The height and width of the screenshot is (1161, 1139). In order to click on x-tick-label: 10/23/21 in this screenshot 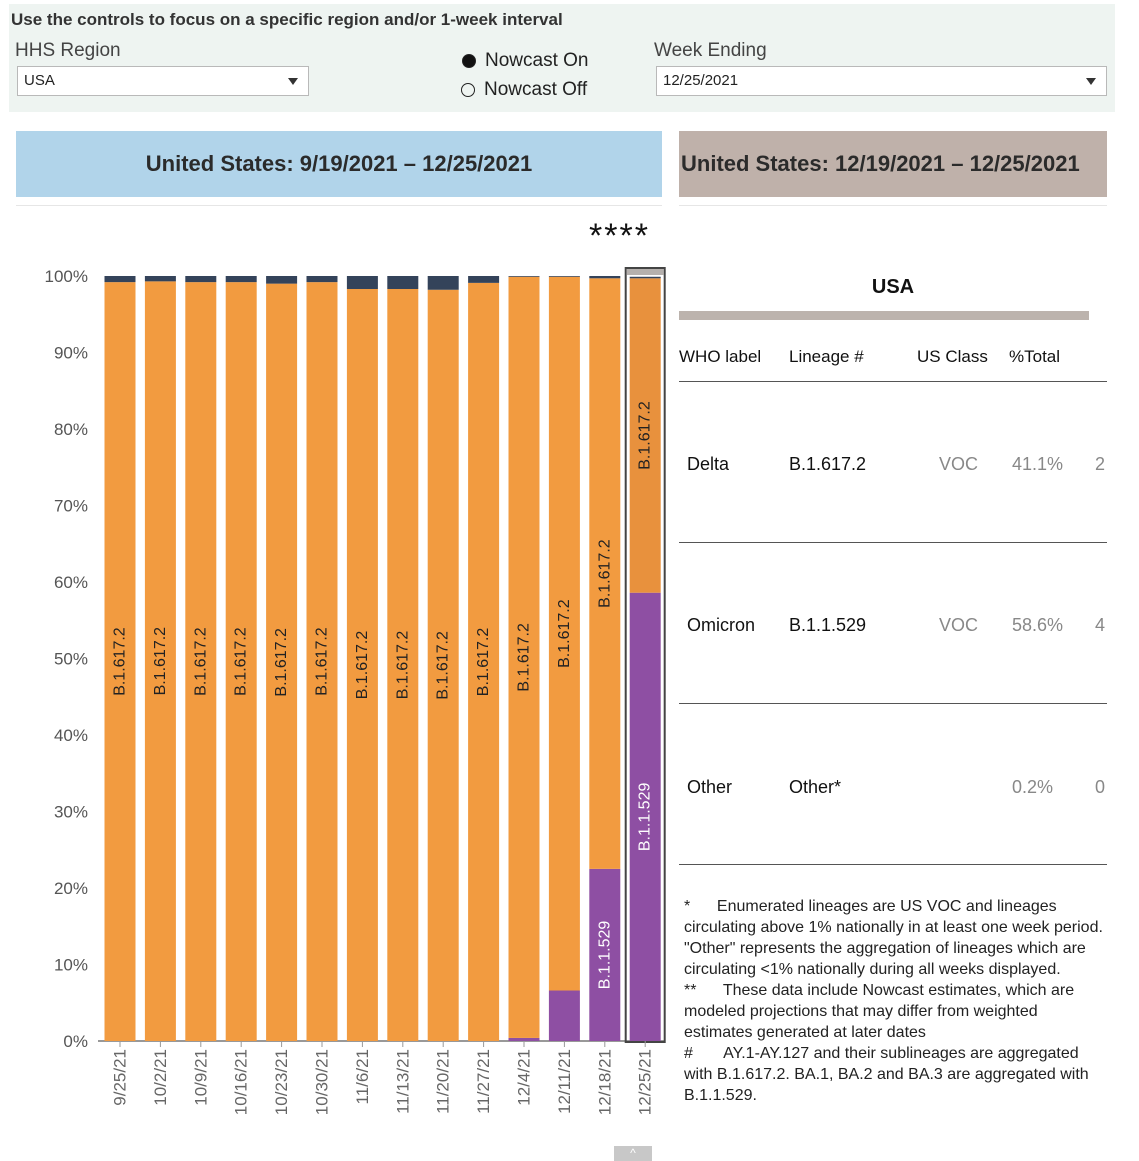, I will do `click(281, 1082)`.